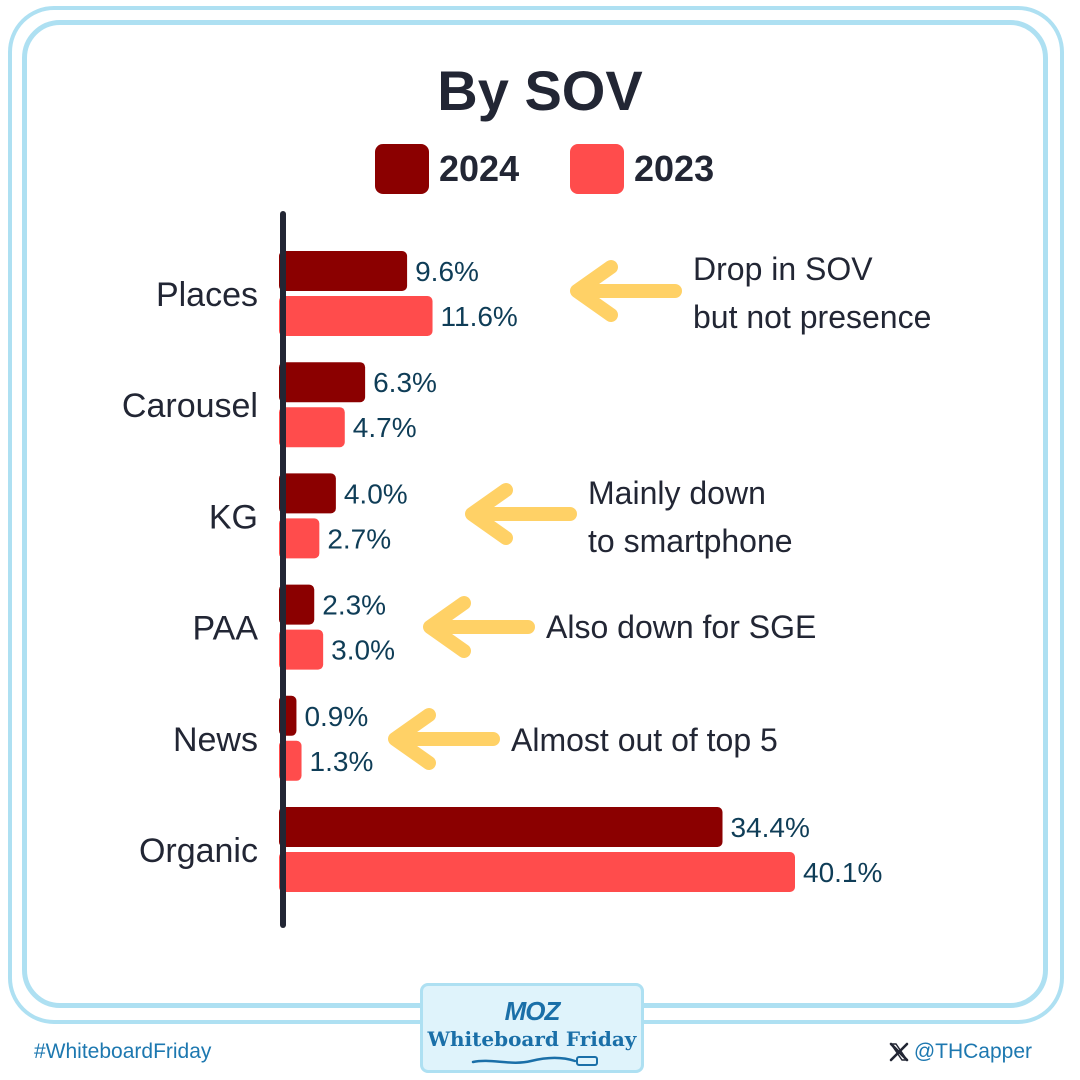 The image size is (1080, 1080). What do you see at coordinates (534, 1061) in the screenshot?
I see `squiggle-icon` at bounding box center [534, 1061].